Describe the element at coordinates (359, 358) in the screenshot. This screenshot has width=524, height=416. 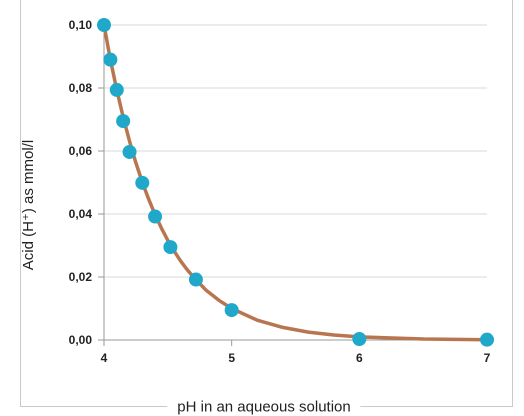
I see `x-tick-label-2: 6` at that location.